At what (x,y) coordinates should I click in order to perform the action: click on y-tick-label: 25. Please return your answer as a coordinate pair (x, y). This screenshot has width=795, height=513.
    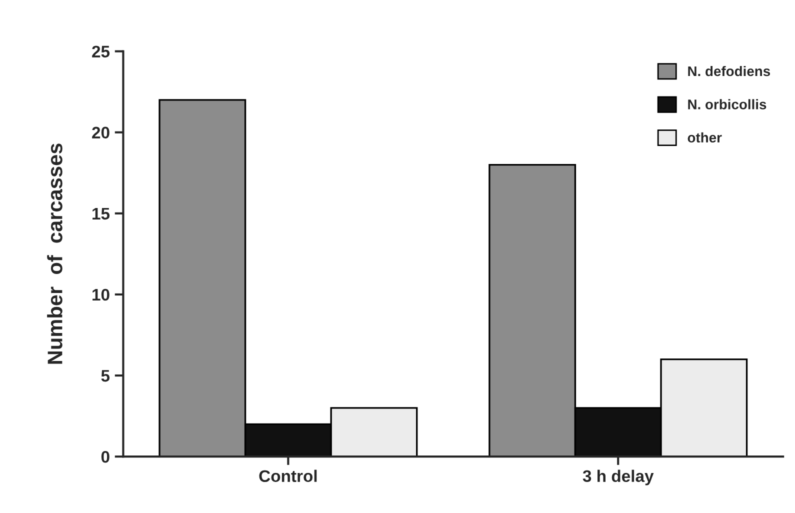
    Looking at the image, I should click on (101, 52).